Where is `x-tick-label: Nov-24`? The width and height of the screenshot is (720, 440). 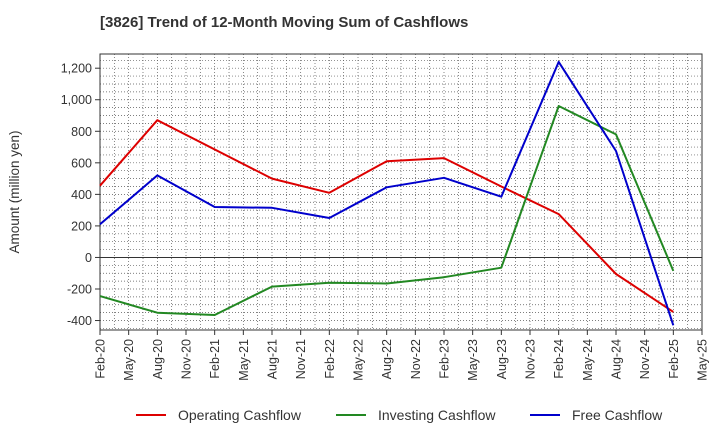 x-tick-label: Nov-24 is located at coordinates (645, 359).